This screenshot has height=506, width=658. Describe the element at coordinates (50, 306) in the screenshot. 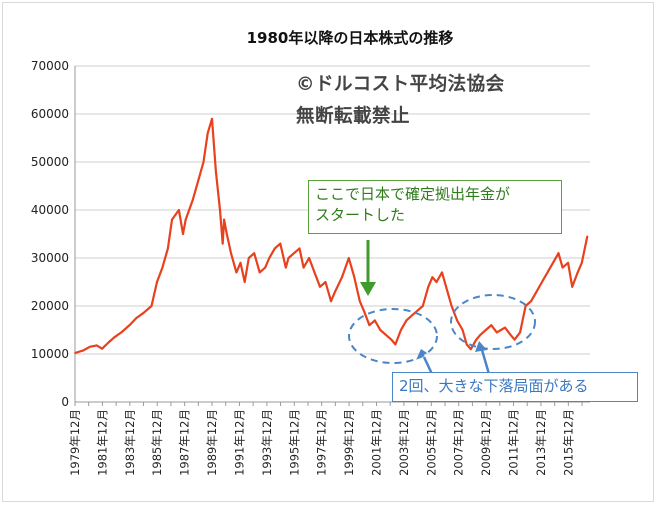

I see `y-tick-label-20000: 20000` at that location.